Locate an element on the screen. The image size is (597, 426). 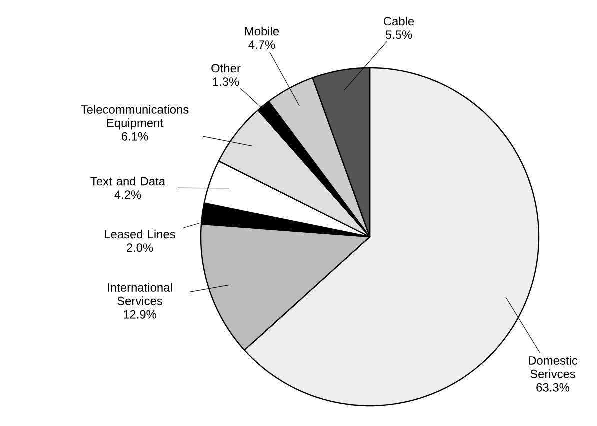
slice-label: Telecommunications Equipment is located at coordinates (135, 117).